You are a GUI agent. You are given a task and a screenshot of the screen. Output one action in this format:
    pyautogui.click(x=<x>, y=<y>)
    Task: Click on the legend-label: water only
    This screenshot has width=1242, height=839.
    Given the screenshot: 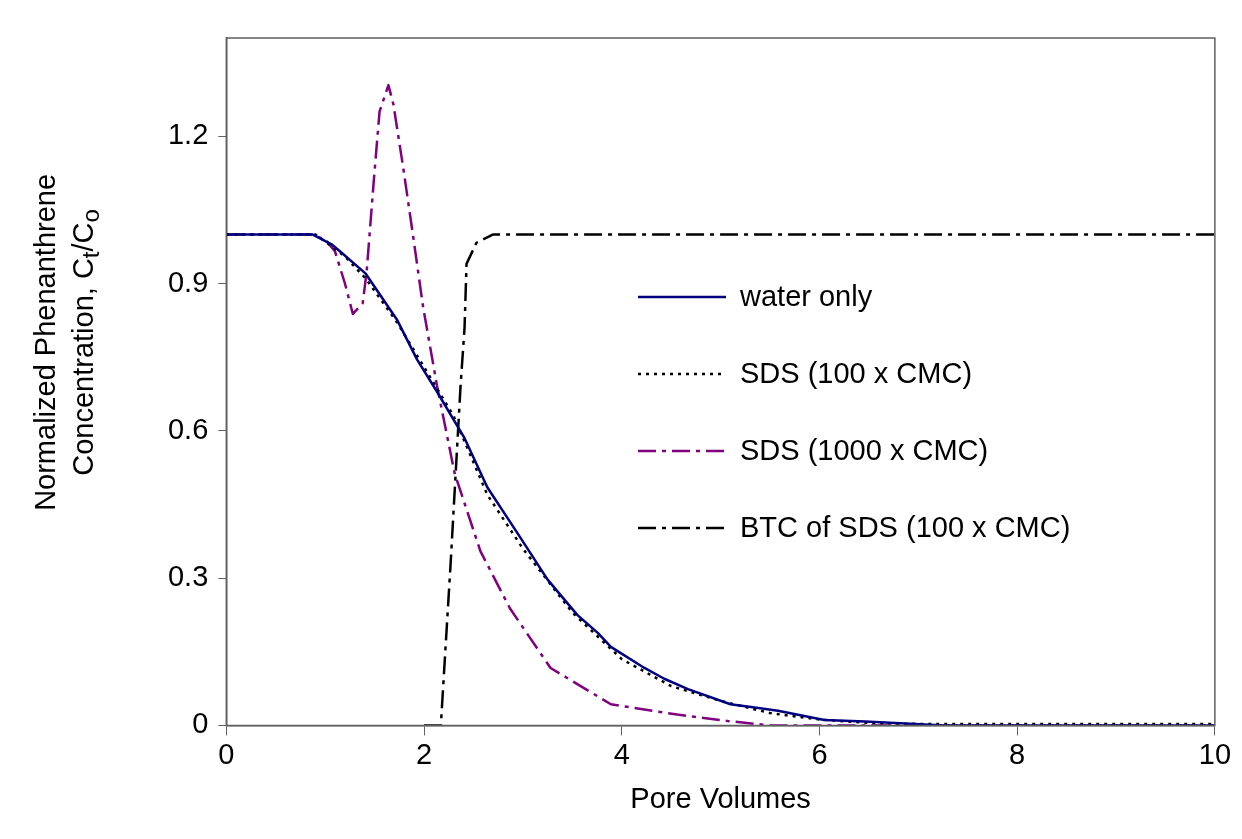 What is the action you would take?
    pyautogui.click(x=806, y=296)
    